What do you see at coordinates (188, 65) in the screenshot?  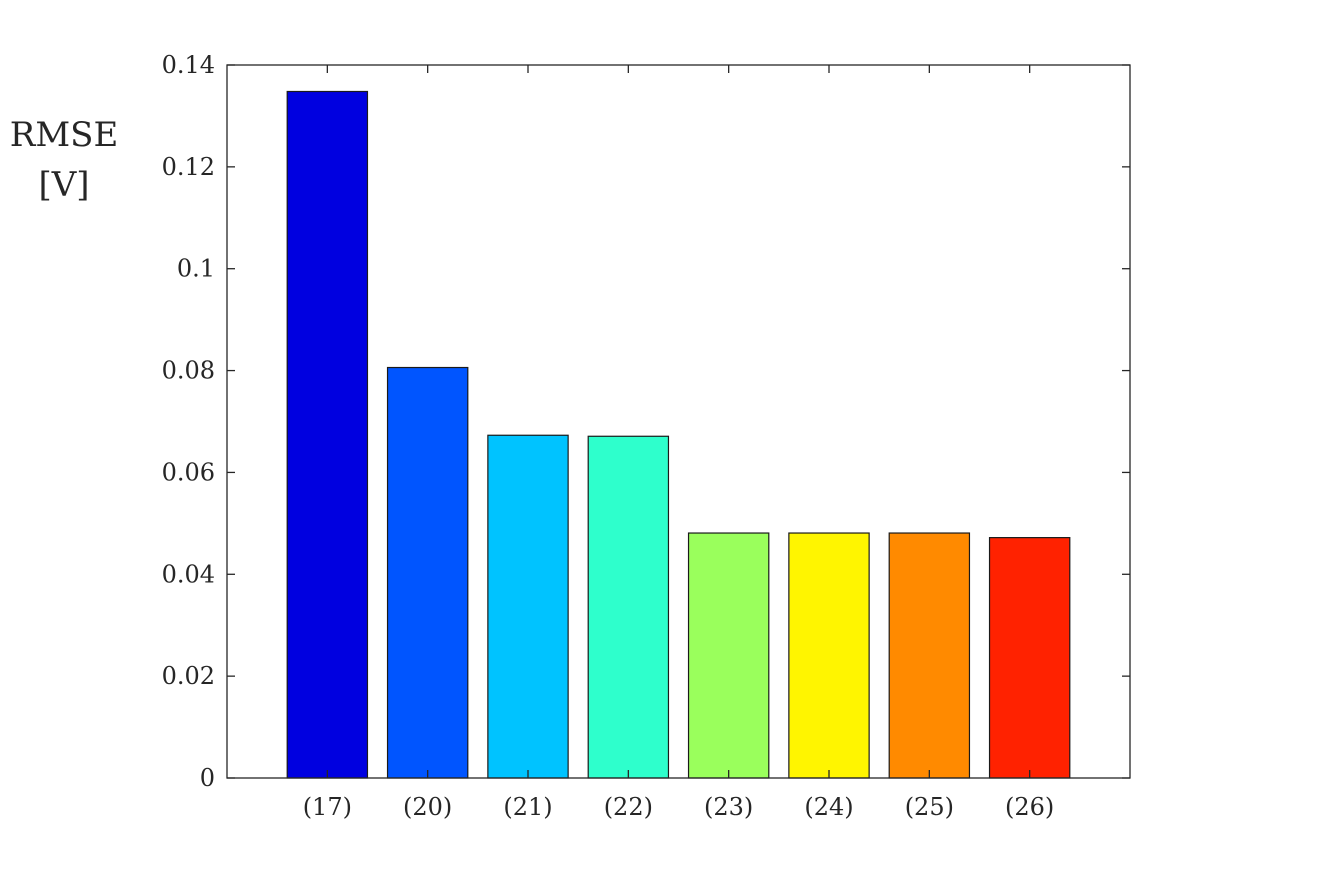 I see `y-tick-label: 0.14` at bounding box center [188, 65].